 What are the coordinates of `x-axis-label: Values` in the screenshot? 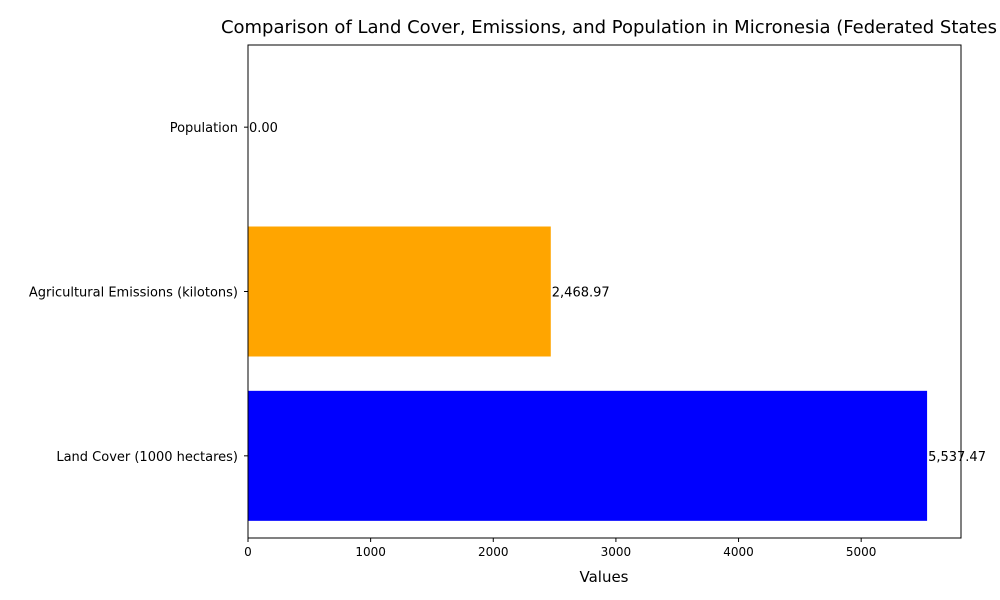 It's located at (603, 577).